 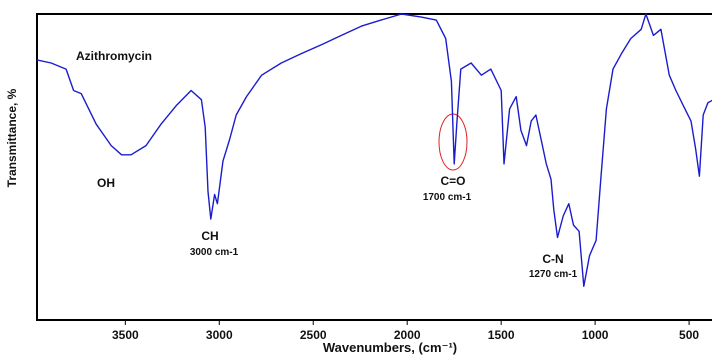 What do you see at coordinates (407, 335) in the screenshot?
I see `x-tick-label: 2000` at bounding box center [407, 335].